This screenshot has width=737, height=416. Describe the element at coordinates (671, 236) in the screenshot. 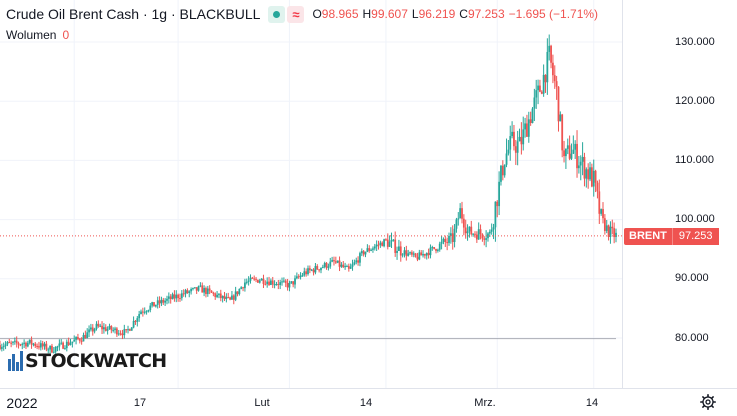

I see `last-price-label: BRENT 97.253` at that location.